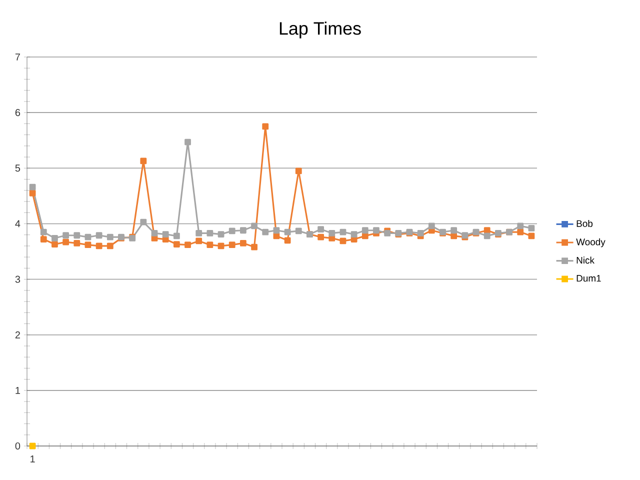  I want to click on legend-label: Woody, so click(591, 243).